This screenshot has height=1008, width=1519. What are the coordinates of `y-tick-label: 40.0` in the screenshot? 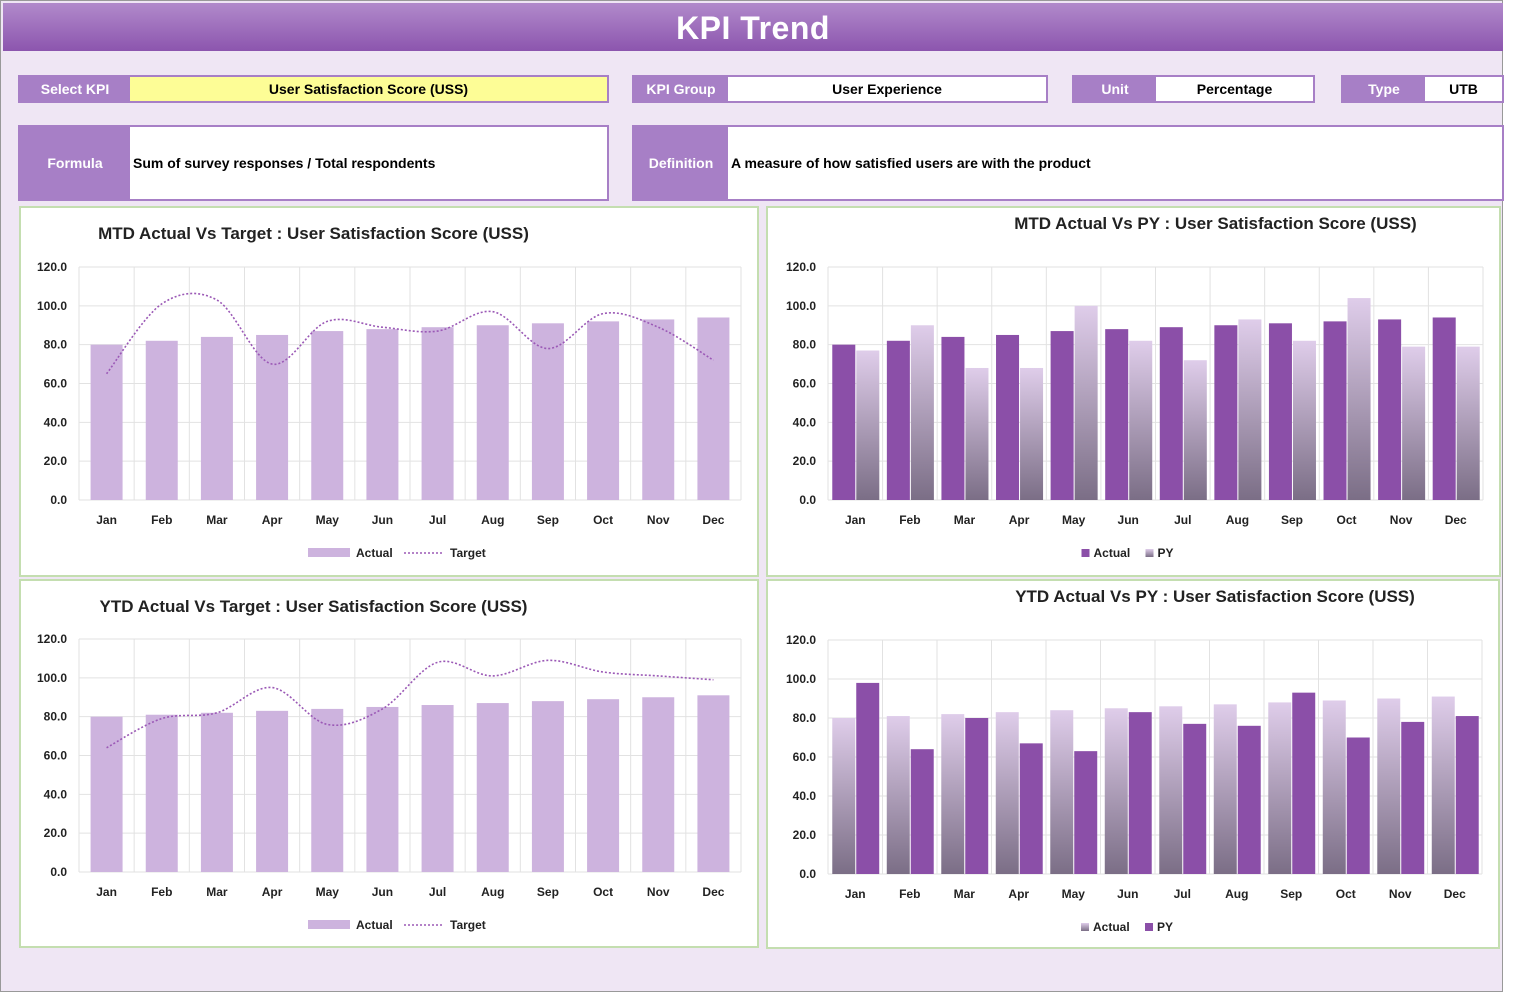 It's located at (805, 796).